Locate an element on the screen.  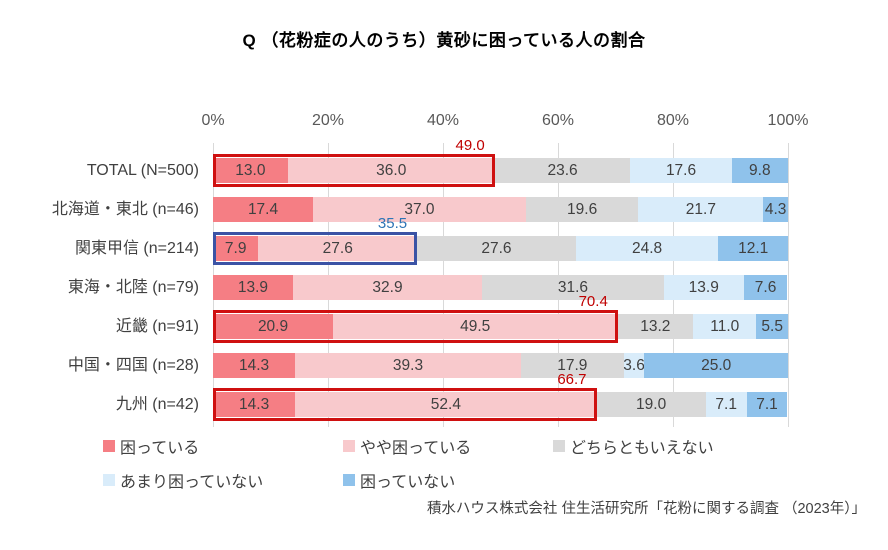
stacked-bar: 20.9 49.5 13.2 11.0 5.5 is located at coordinates (500, 326).